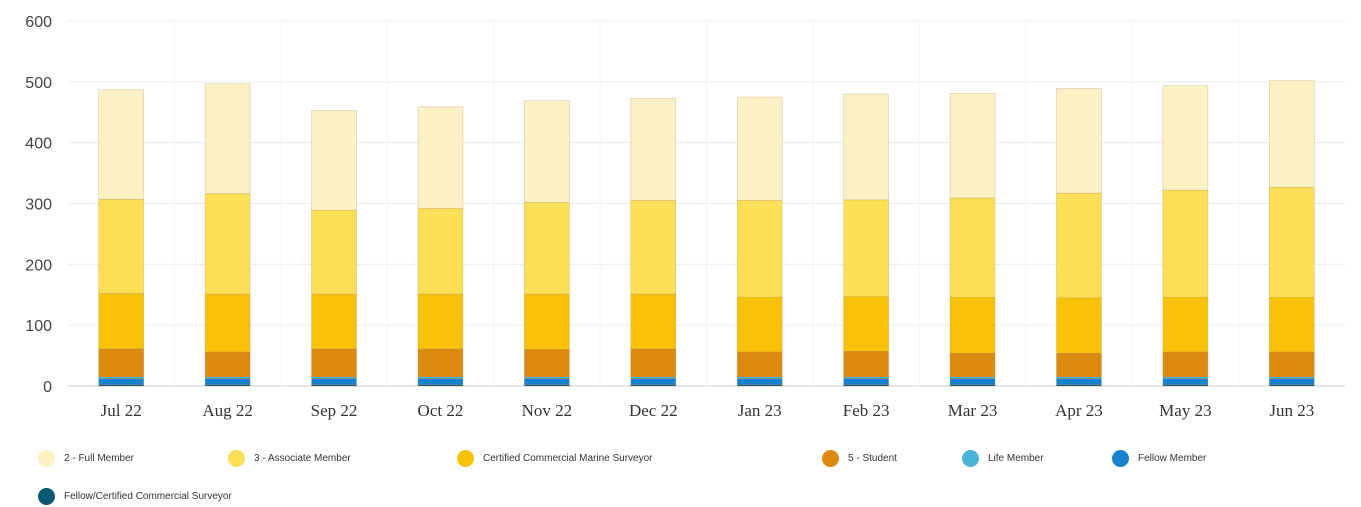  Describe the element at coordinates (568, 458) in the screenshot. I see `legend-label: Certified Commercial Marine Surveyor` at that location.